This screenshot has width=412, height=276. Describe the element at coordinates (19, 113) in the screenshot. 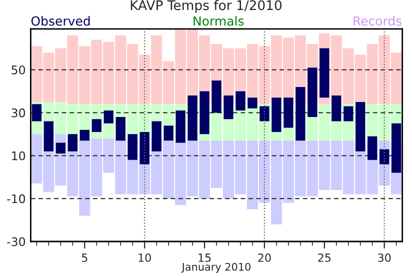

I see `y-tick-label: 30` at that location.